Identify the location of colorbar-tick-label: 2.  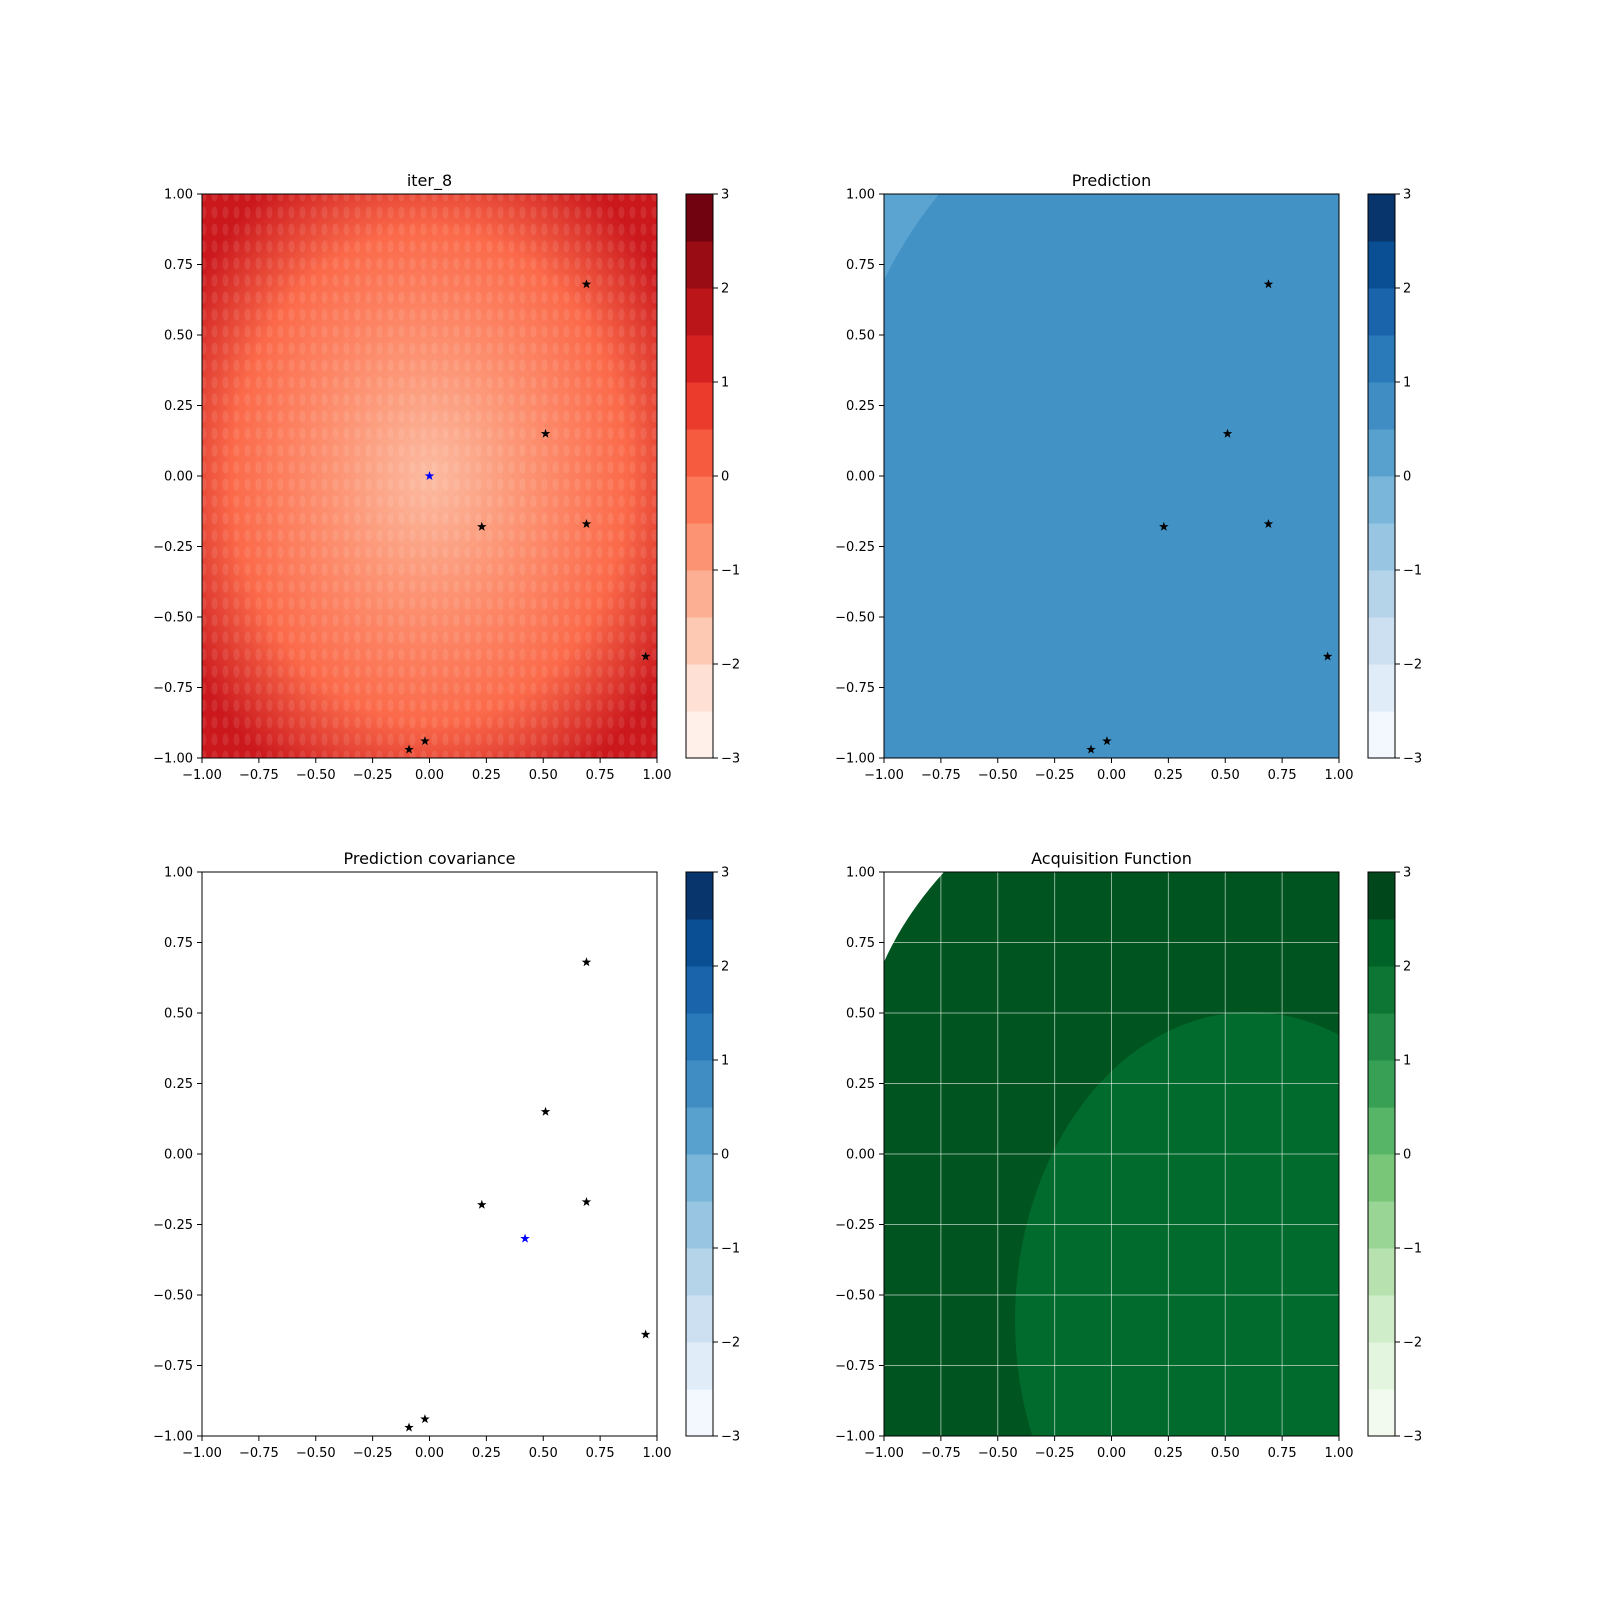
(725, 967).